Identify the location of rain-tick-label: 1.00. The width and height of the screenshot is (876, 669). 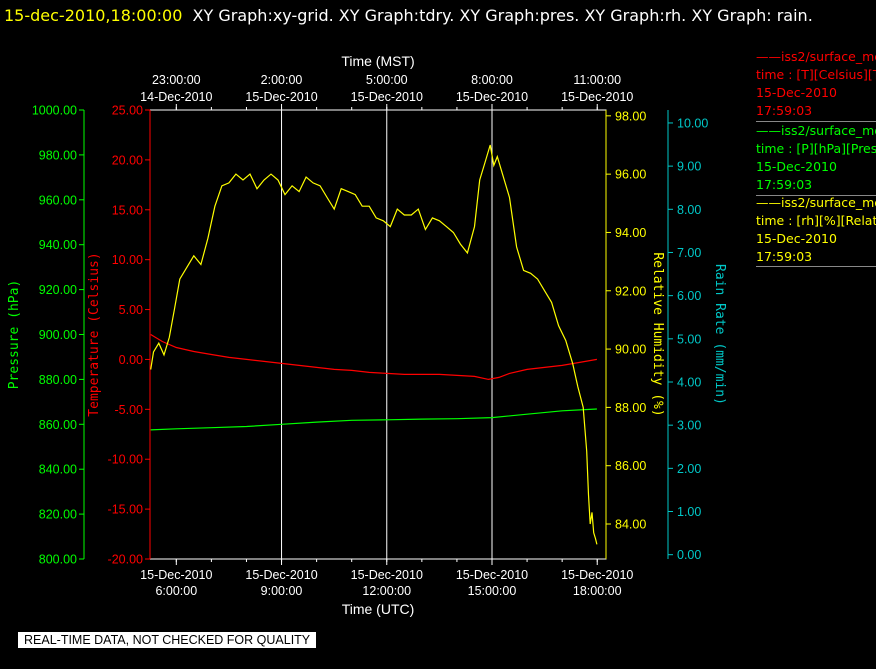
(689, 512).